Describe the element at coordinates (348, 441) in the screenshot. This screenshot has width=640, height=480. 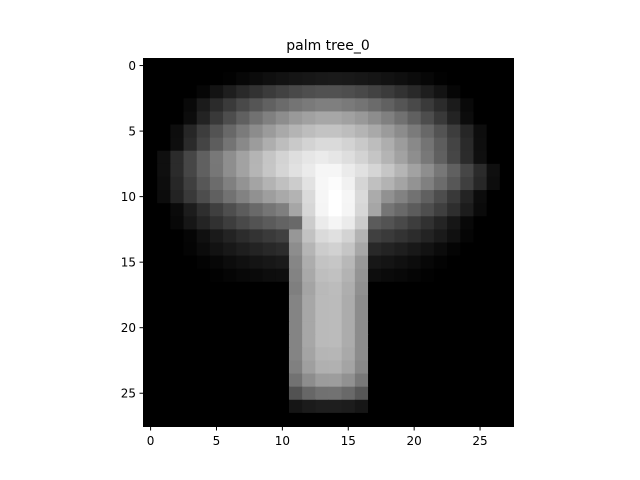
I see `x-tick-label: 15` at that location.